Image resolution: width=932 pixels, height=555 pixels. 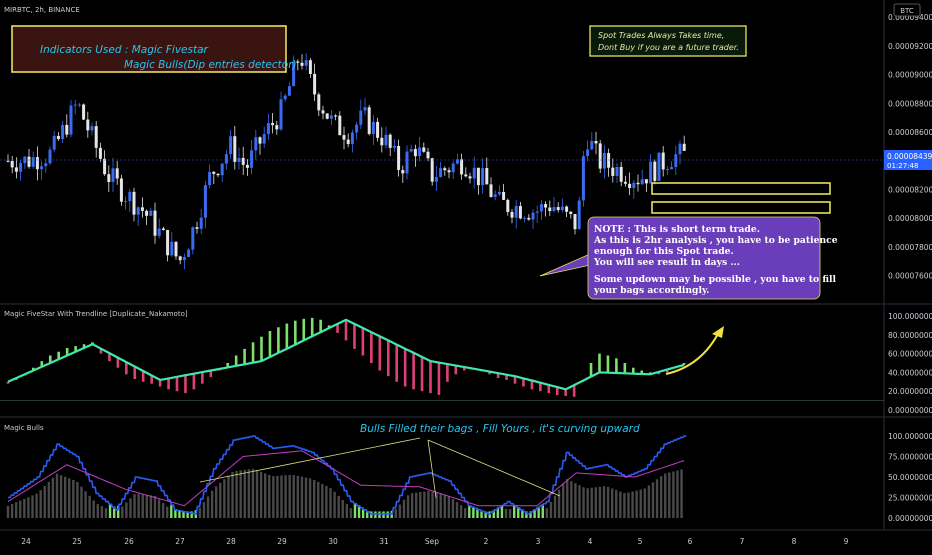 What do you see at coordinates (846, 541) in the screenshot?
I see `time-tick-label: 9` at bounding box center [846, 541].